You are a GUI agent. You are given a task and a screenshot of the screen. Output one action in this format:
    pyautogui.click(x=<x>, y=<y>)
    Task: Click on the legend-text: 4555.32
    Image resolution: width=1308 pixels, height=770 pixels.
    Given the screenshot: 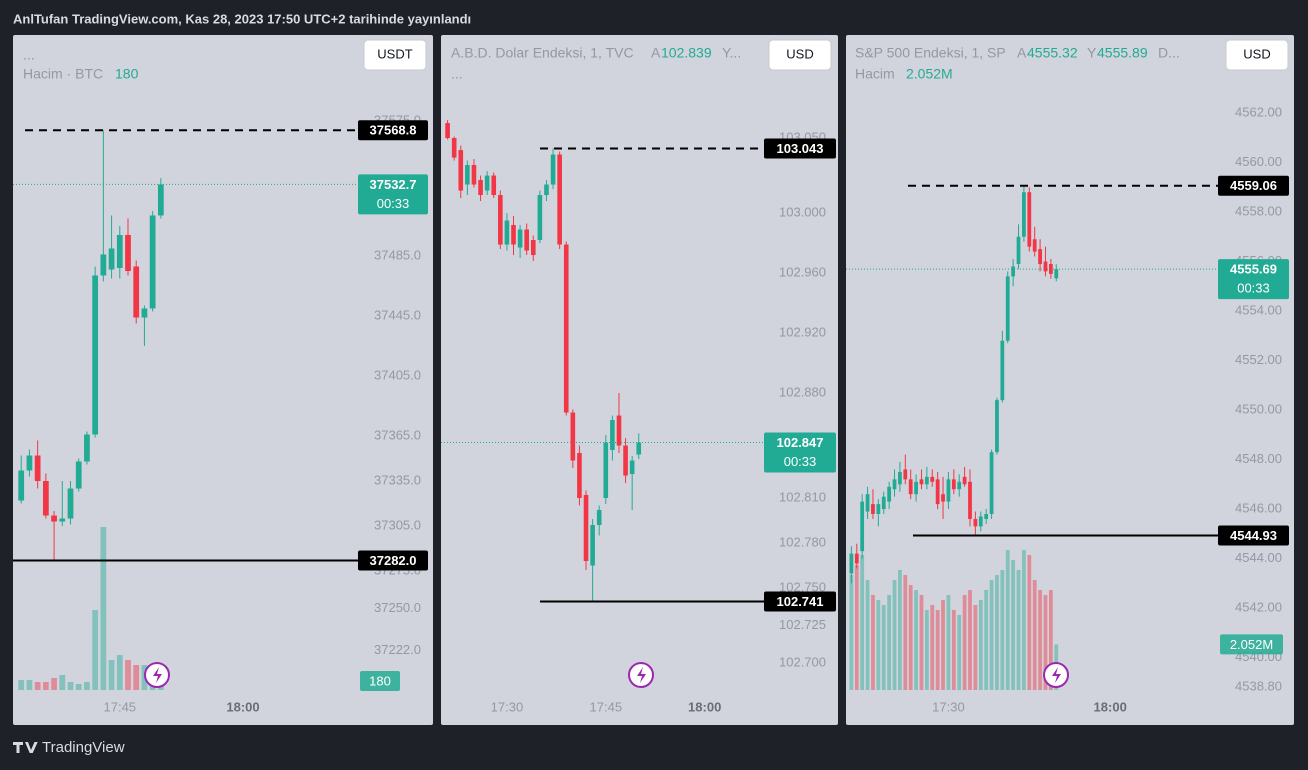 What is the action you would take?
    pyautogui.click(x=1052, y=53)
    